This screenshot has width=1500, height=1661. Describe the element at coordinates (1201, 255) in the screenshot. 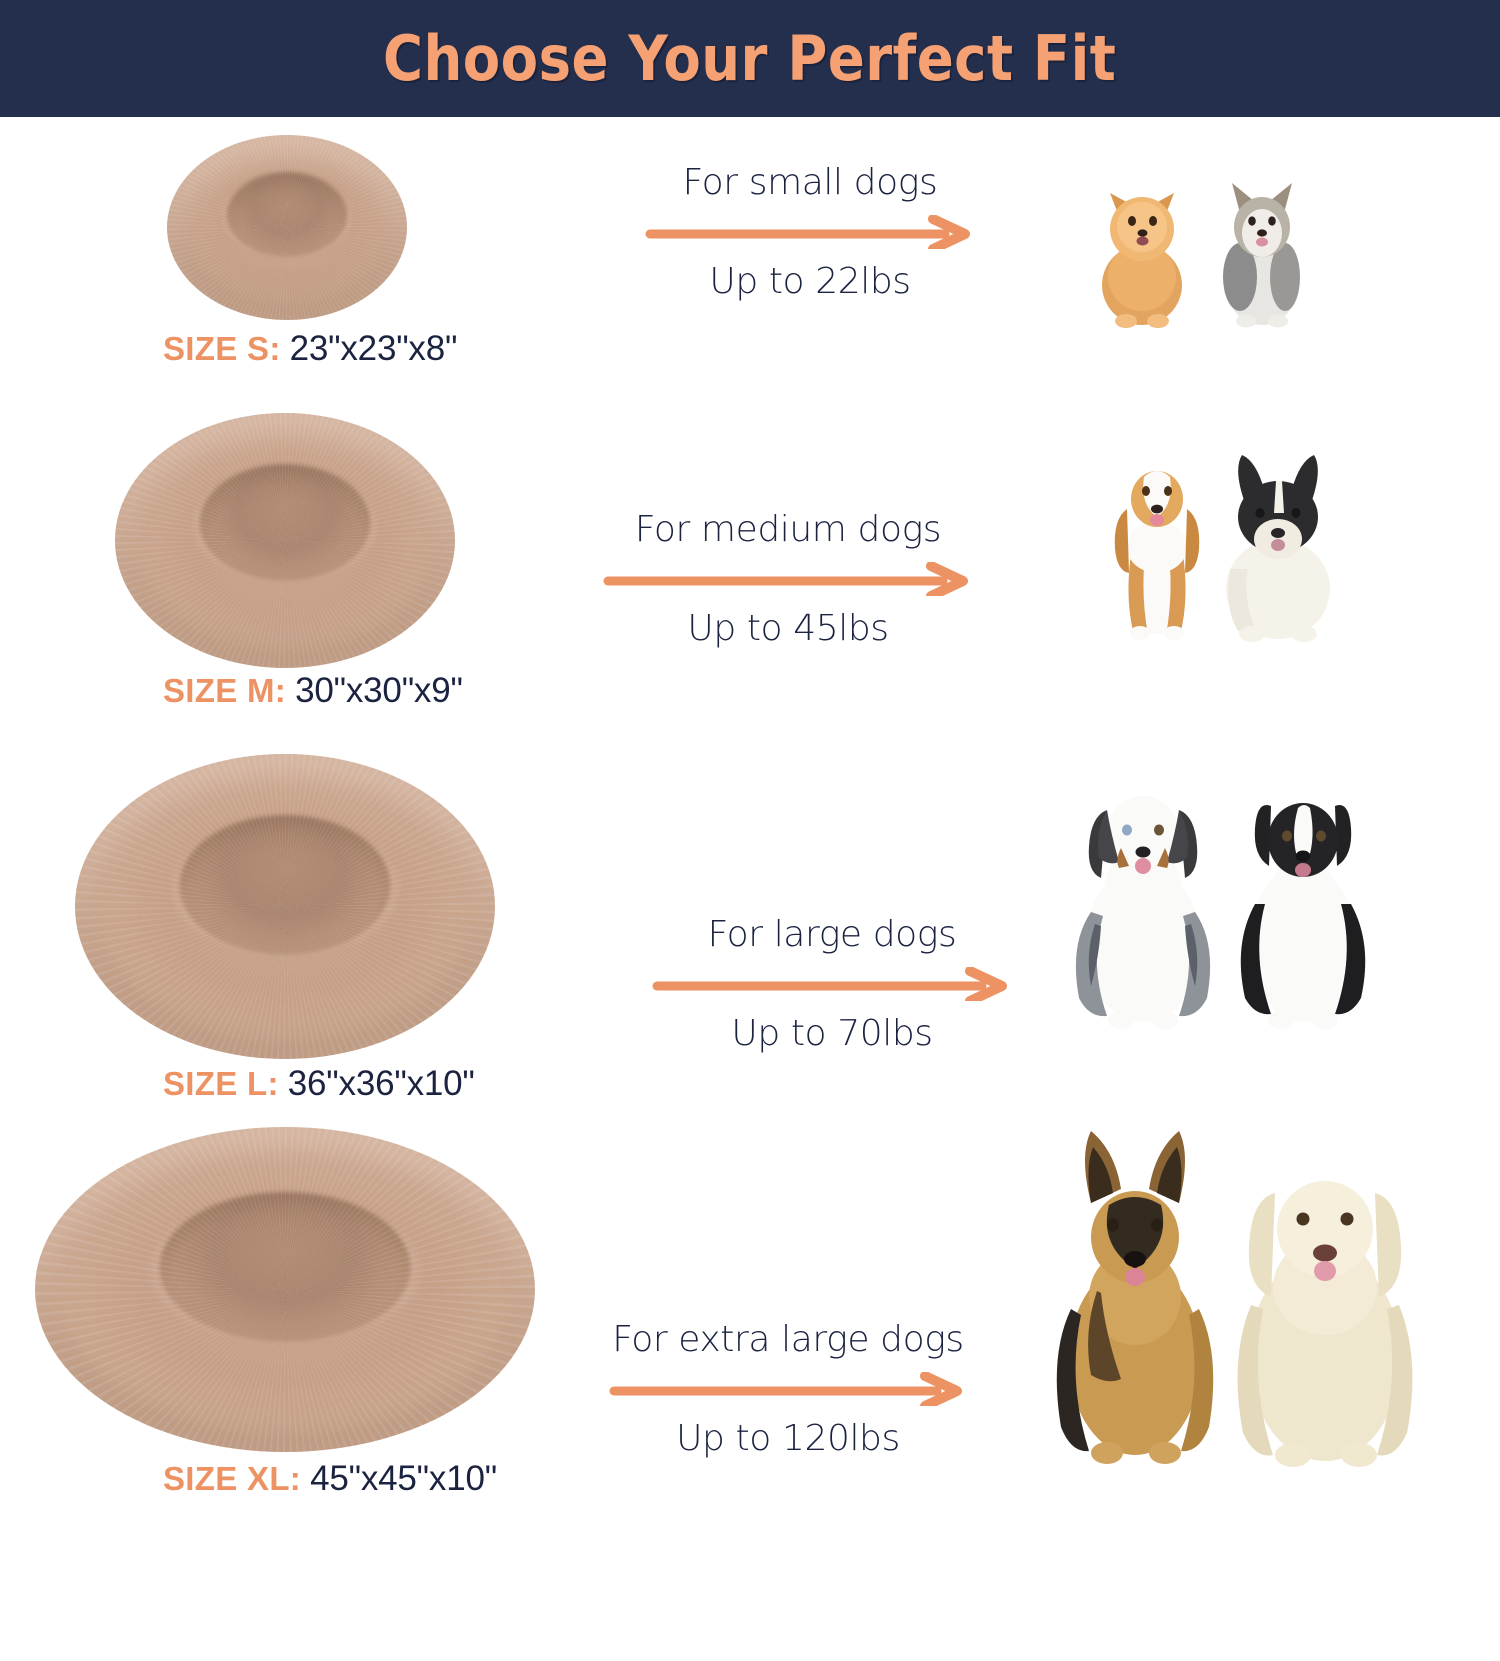

I see `dog-illustration-pomeranian-yorkie` at that location.